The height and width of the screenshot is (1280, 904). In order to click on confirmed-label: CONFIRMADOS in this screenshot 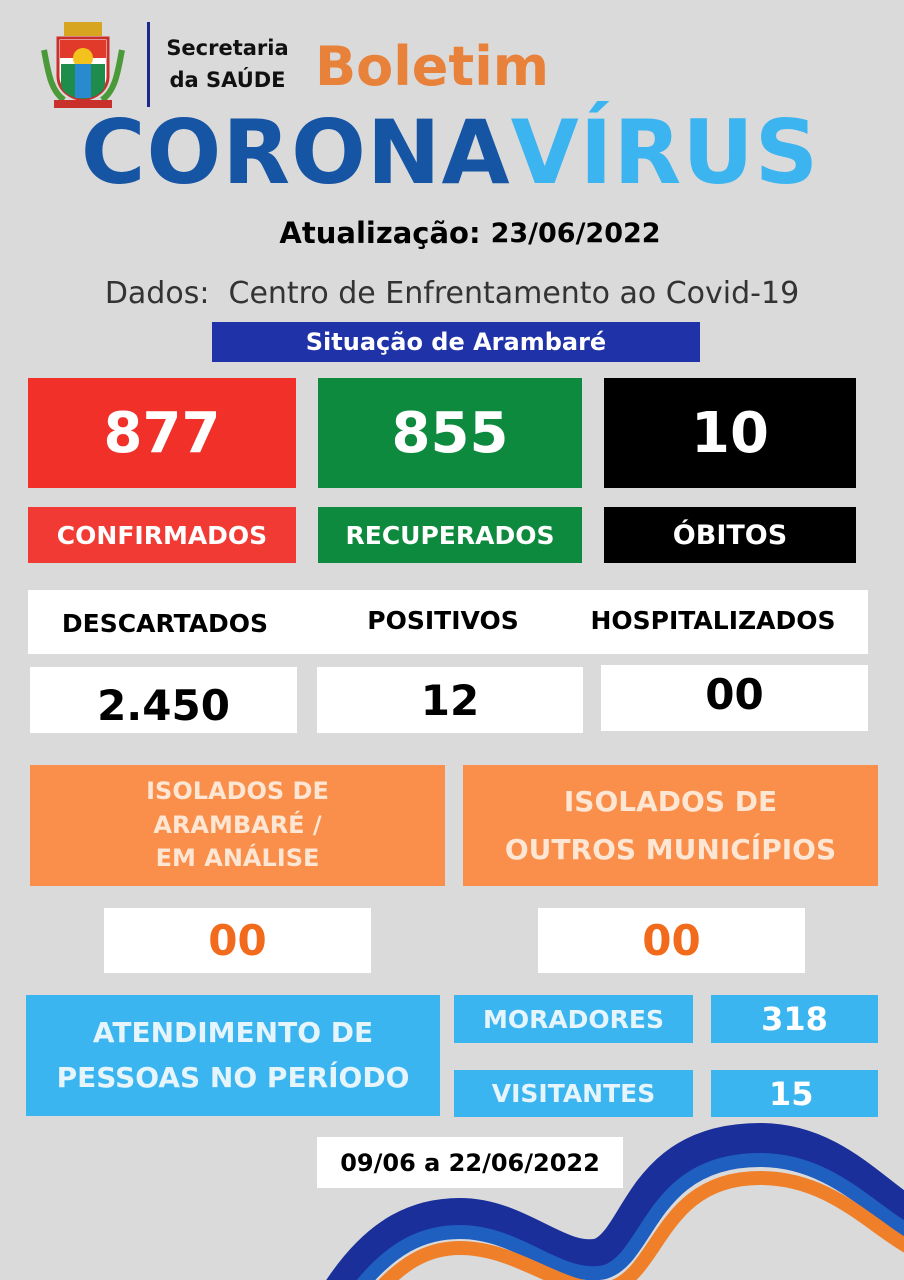, I will do `click(162, 535)`.